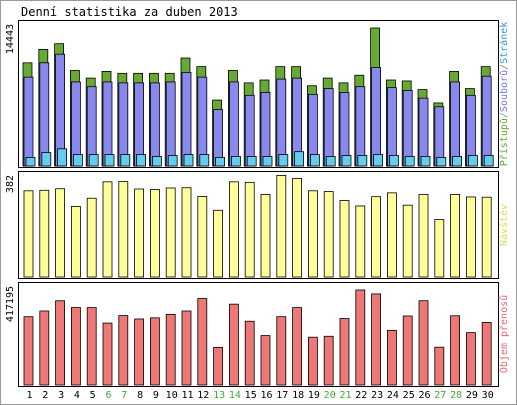 Image resolution: width=517 pixels, height=405 pixels. Describe the element at coordinates (219, 395) in the screenshot. I see `x-tick-label: 13` at that location.